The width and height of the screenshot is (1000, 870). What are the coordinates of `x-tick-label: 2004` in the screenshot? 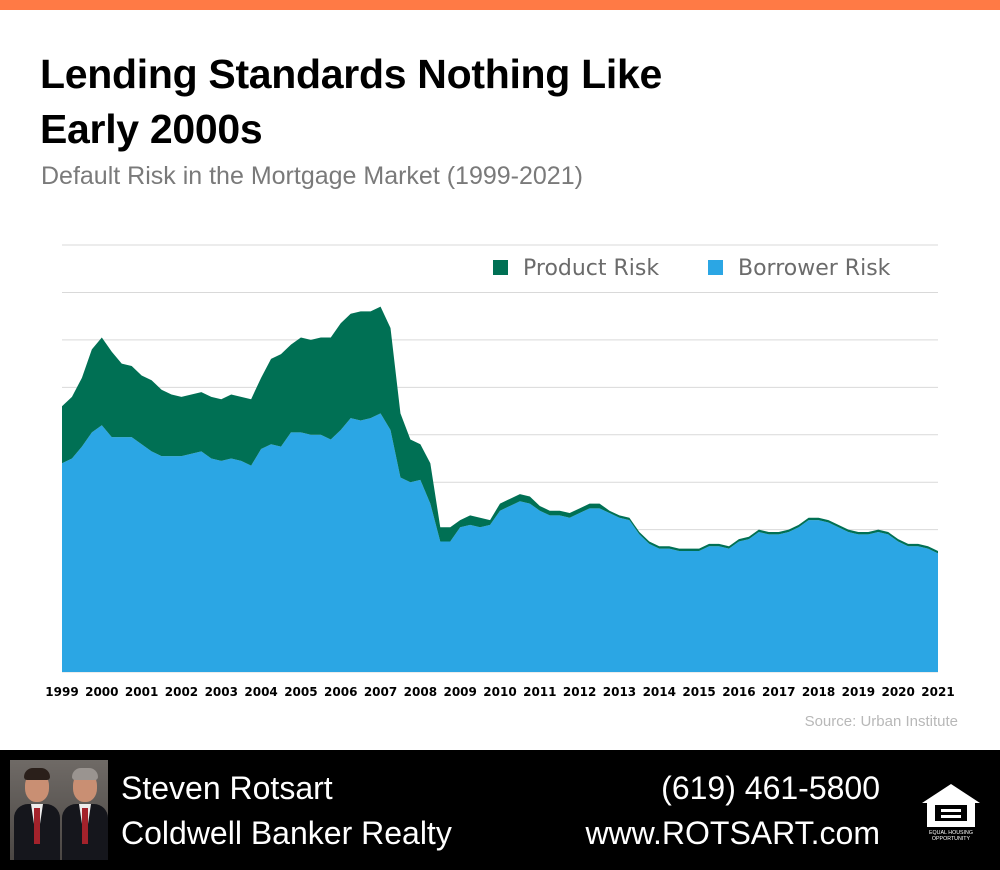 It's located at (260, 692).